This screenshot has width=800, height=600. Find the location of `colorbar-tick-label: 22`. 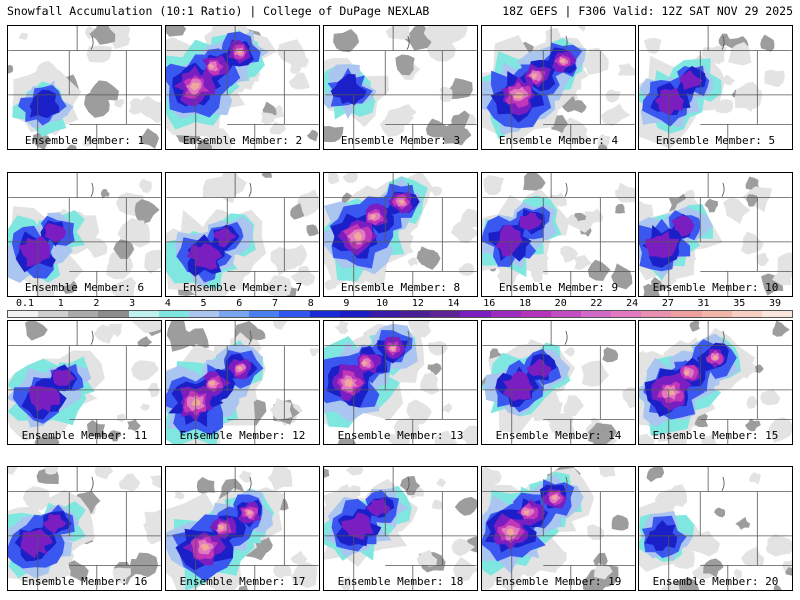

colorbar-tick-label: 22 is located at coordinates (596, 303).